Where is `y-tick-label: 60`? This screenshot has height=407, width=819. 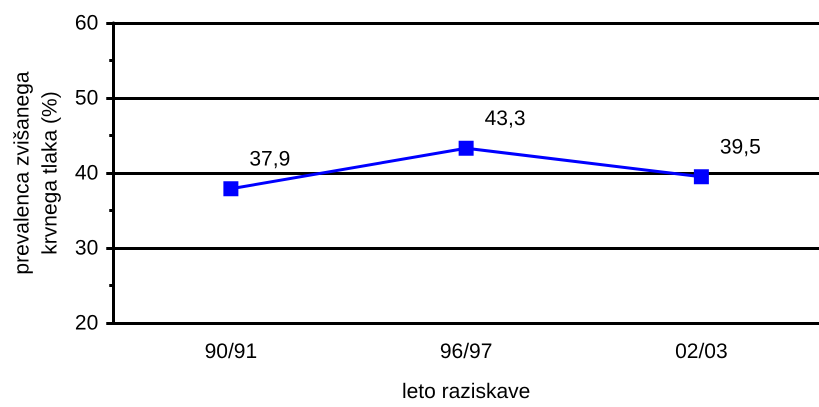
y-tick-label: 60 is located at coordinates (86, 23).